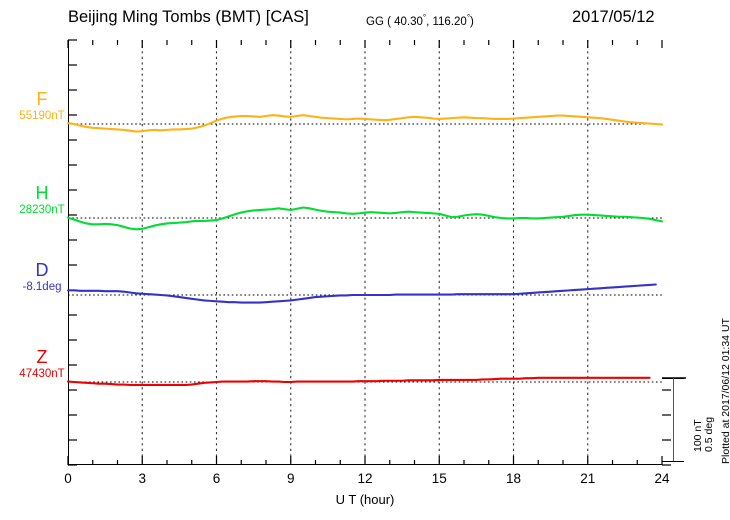 Image resolution: width=730 pixels, height=520 pixels. What do you see at coordinates (365, 478) in the screenshot?
I see `x-tick-label: 12` at bounding box center [365, 478].